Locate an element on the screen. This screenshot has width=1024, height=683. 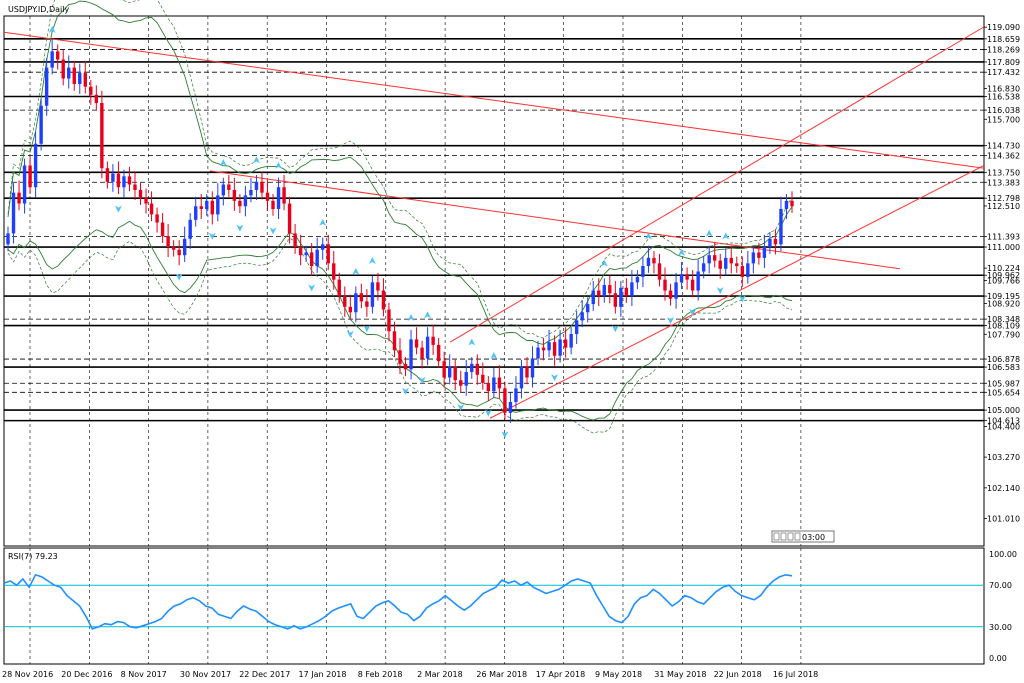
price-tick-label: 109.195 is located at coordinates (1003, 296).